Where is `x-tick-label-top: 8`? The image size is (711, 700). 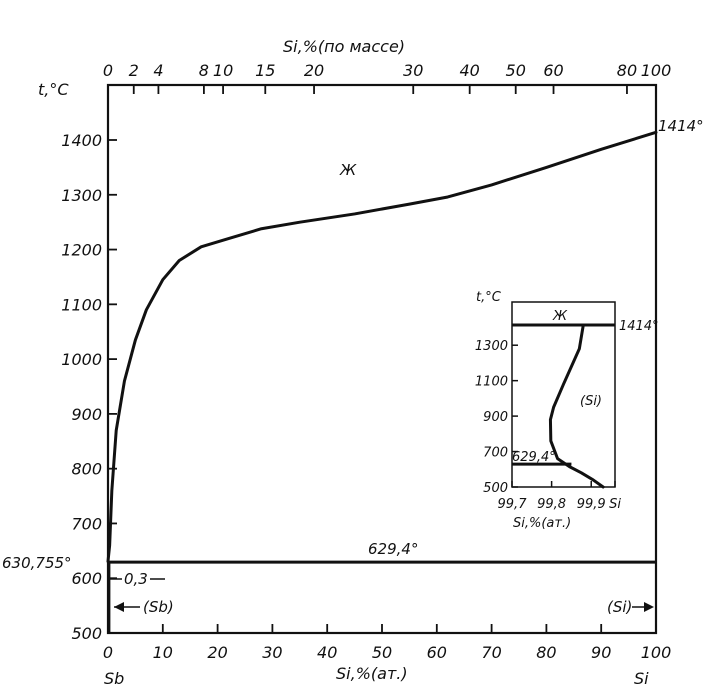
x-tick-label-top: 8 is located at coordinates (204, 70).